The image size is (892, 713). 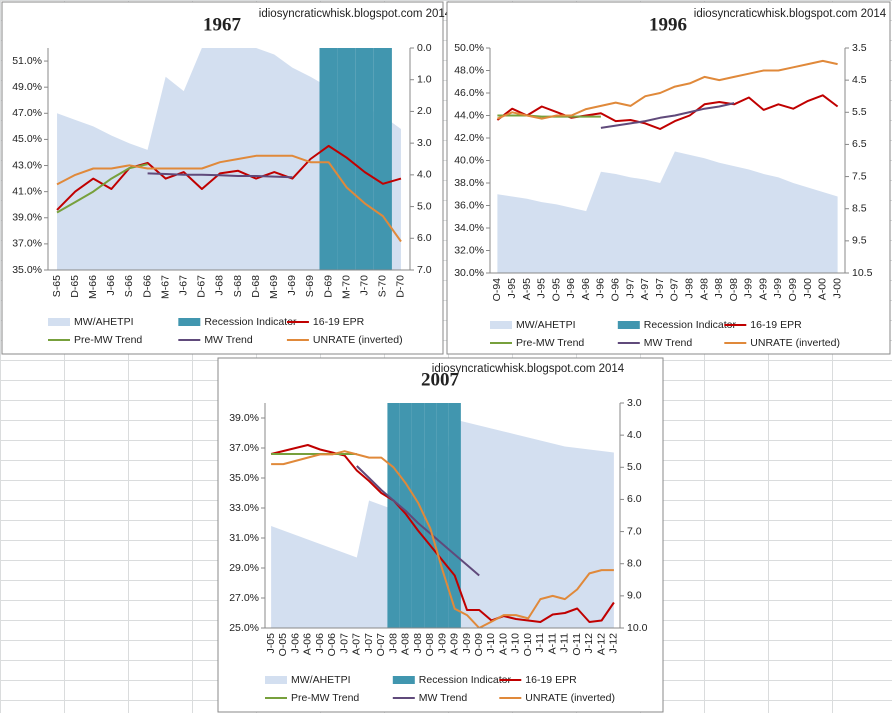 What do you see at coordinates (346, 287) in the screenshot?
I see `x-tick-label: M-70` at bounding box center [346, 287].